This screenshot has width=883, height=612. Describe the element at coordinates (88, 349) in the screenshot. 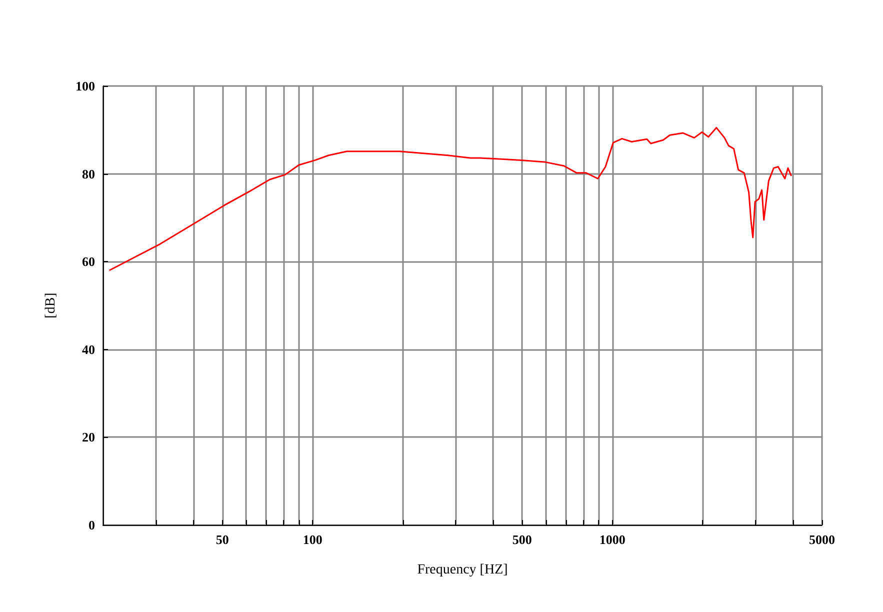

I see `y-tick-label: 40` at that location.